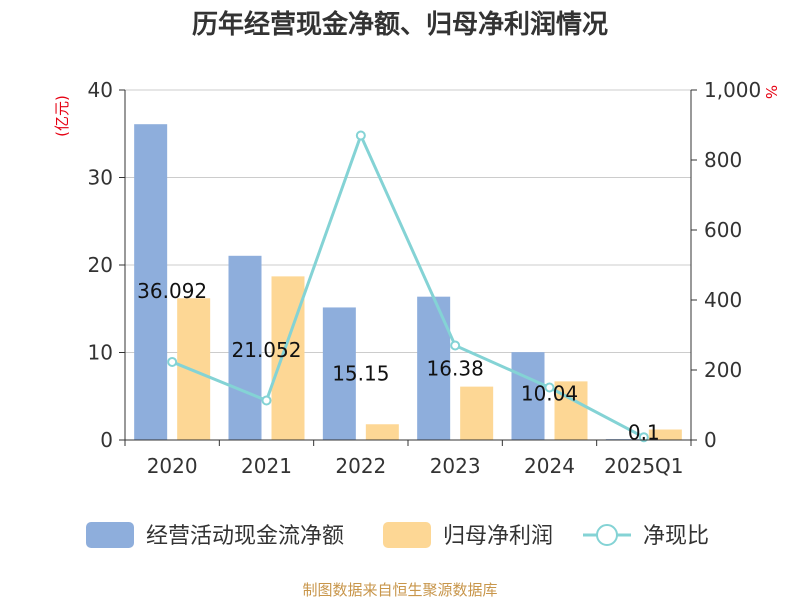 Image resolution: width=800 pixels, height=600 pixels. What do you see at coordinates (110, 535) in the screenshot?
I see `legend-swatch-cashflow` at bounding box center [110, 535].